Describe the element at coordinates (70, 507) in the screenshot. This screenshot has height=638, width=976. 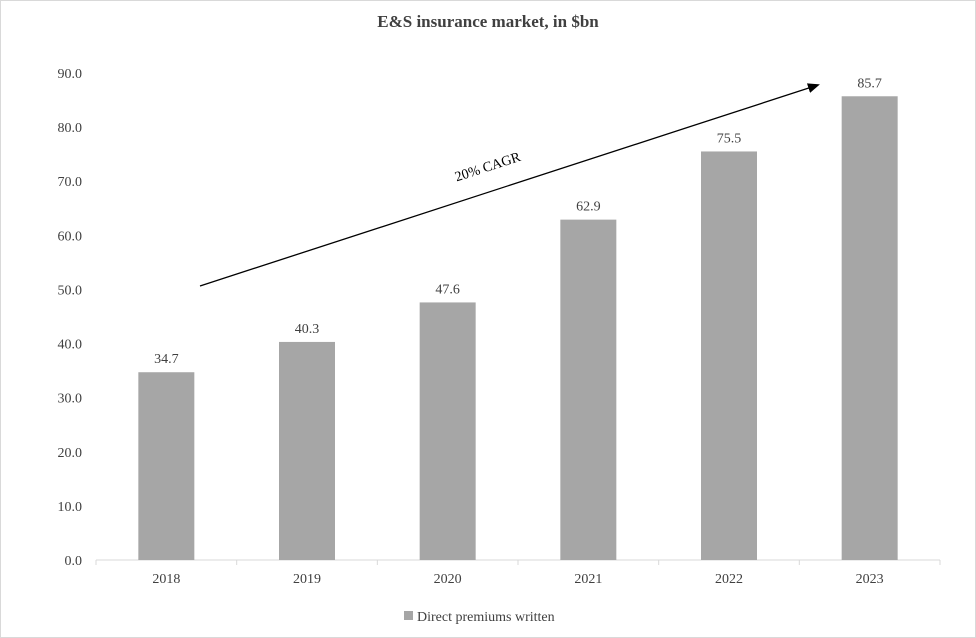
I see `y-tick-label: 10.0` at that location.